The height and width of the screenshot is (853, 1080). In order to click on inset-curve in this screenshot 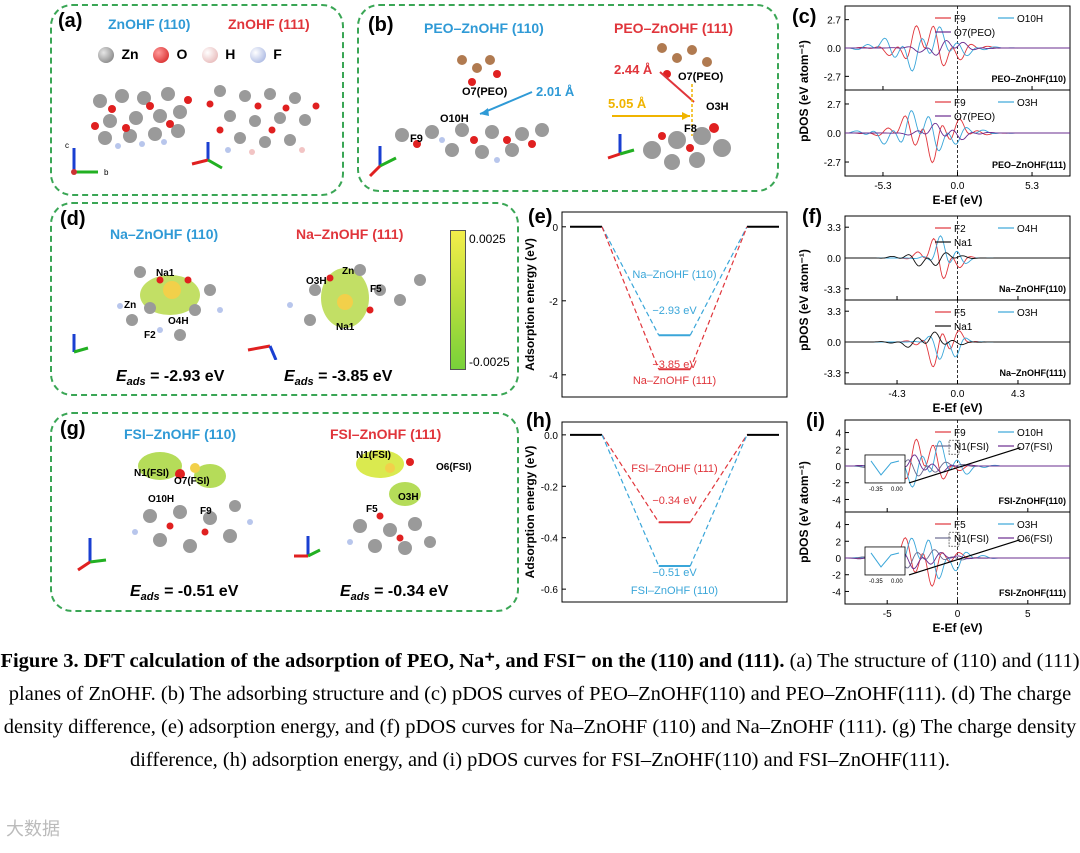, I will do `click(885, 468)`.